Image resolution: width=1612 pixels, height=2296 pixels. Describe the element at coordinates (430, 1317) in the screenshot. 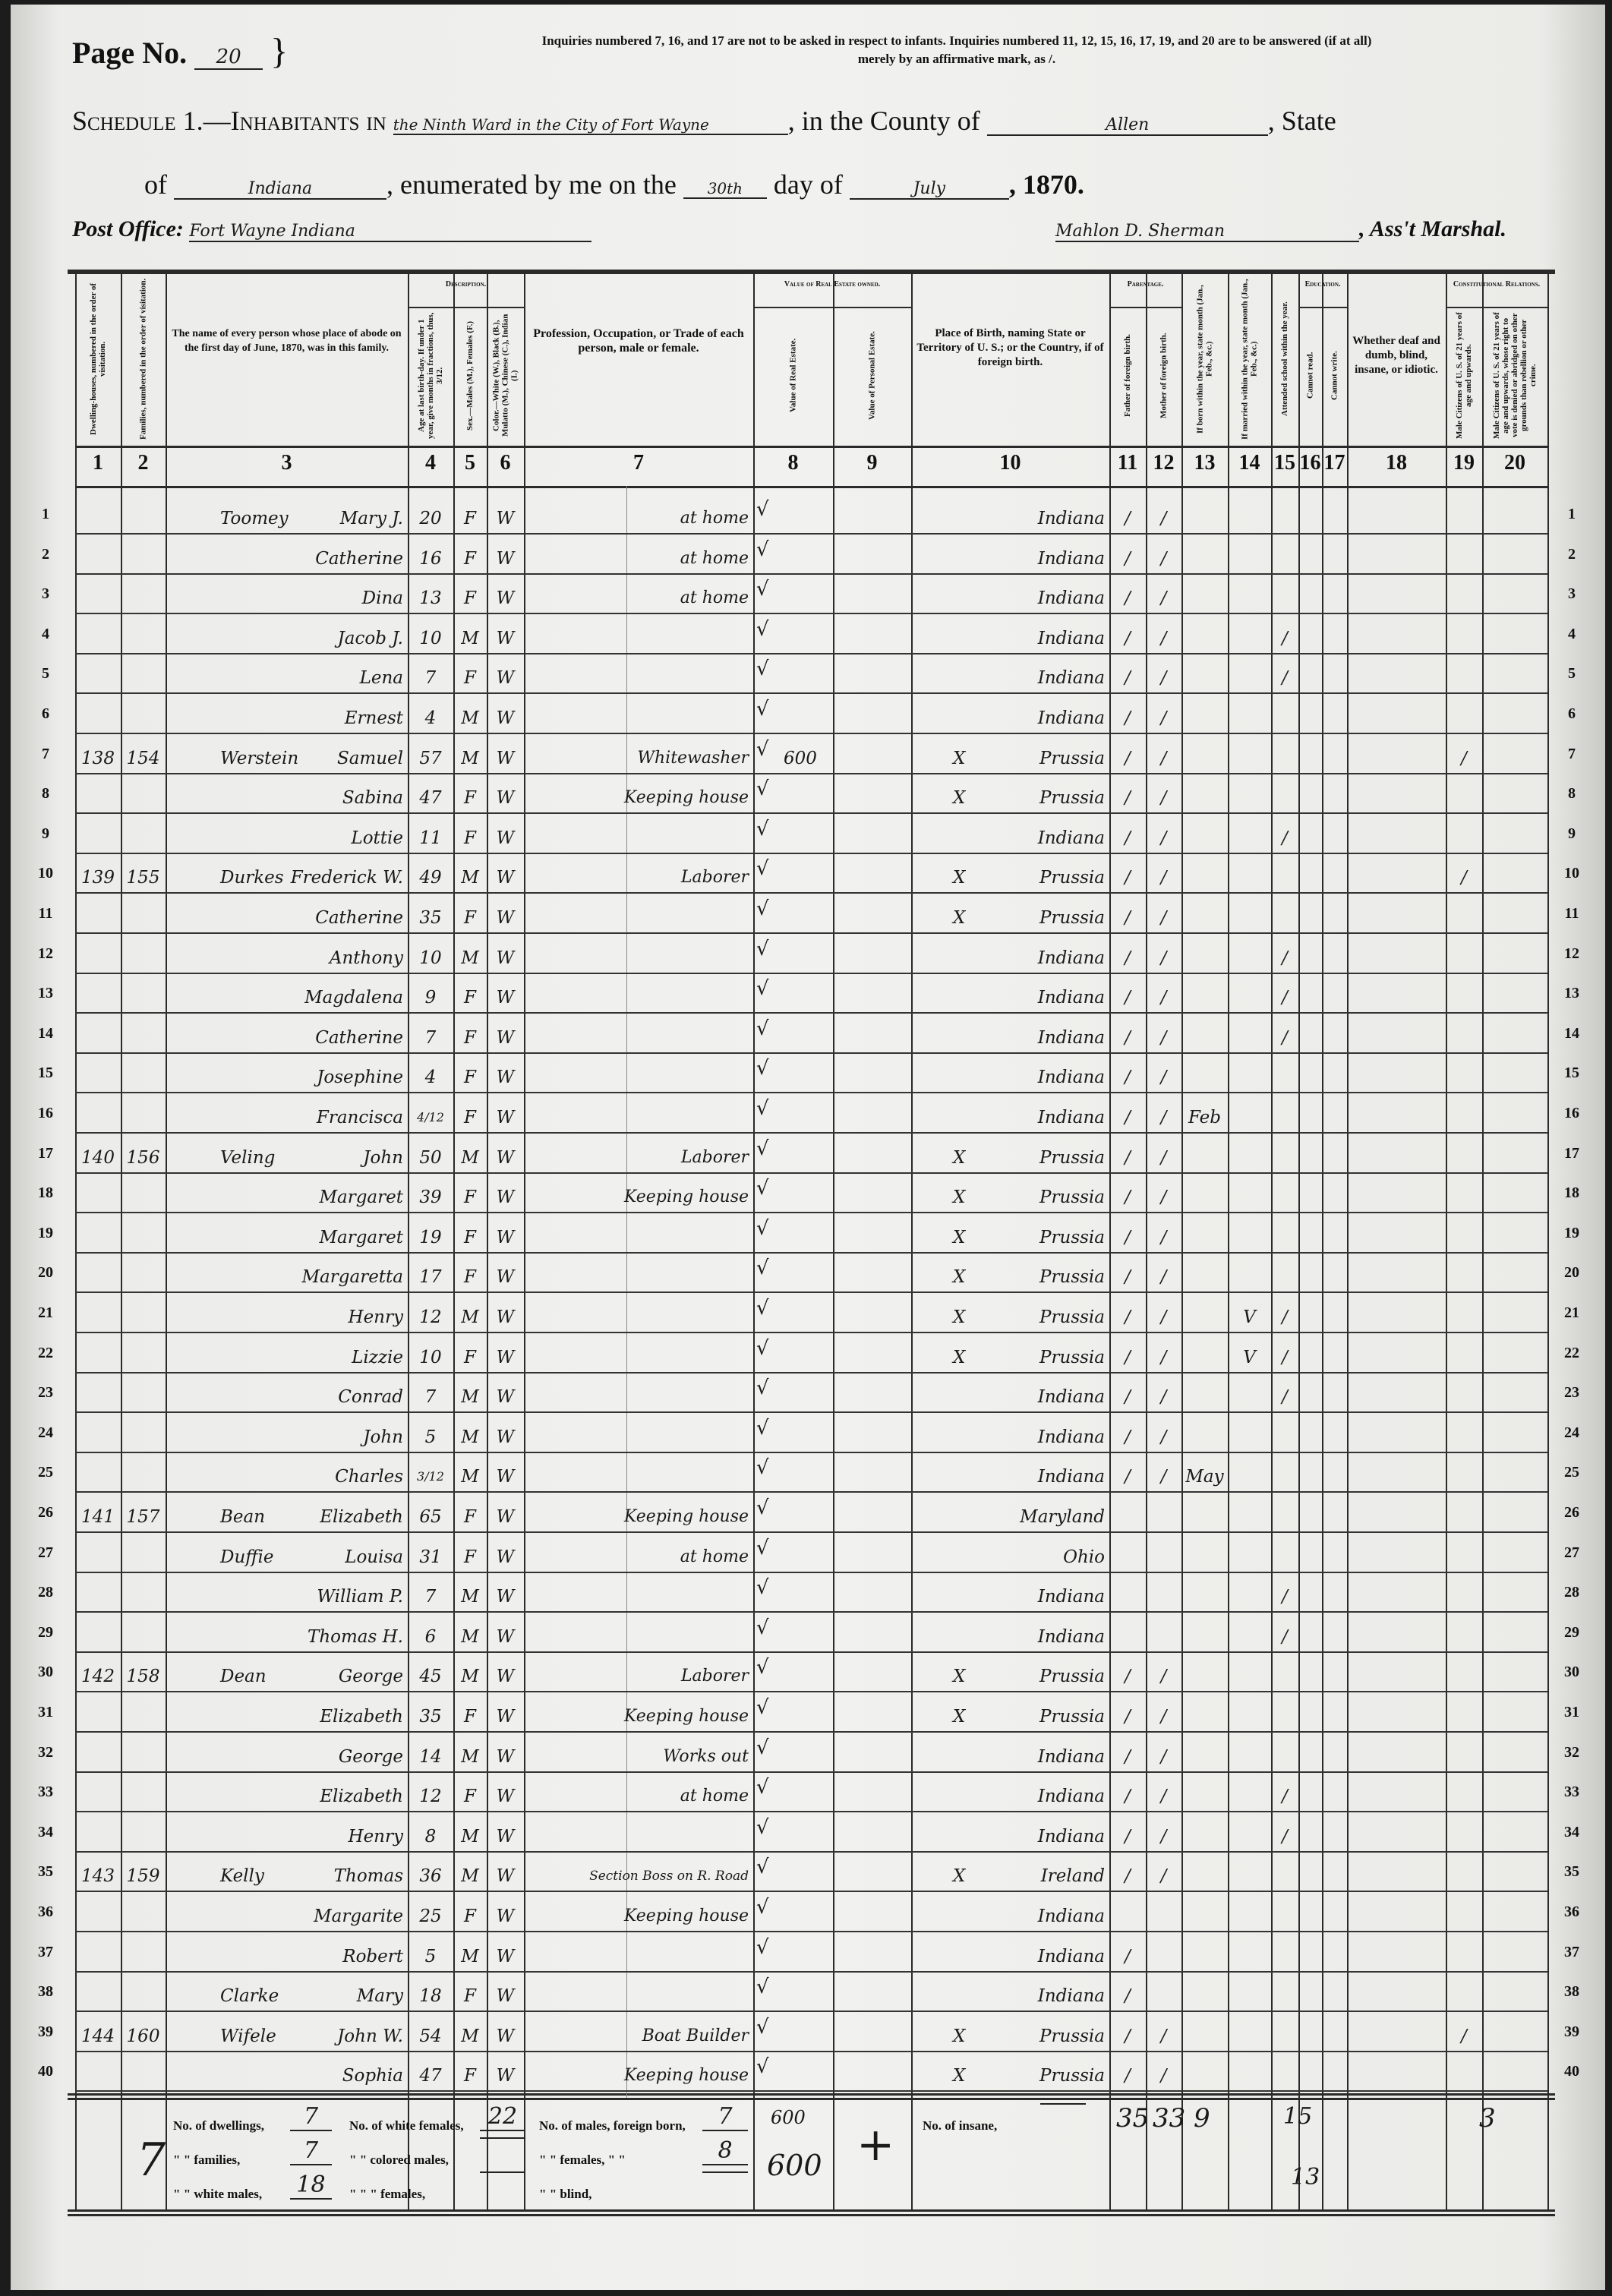

I see `cell-age: 12` at that location.